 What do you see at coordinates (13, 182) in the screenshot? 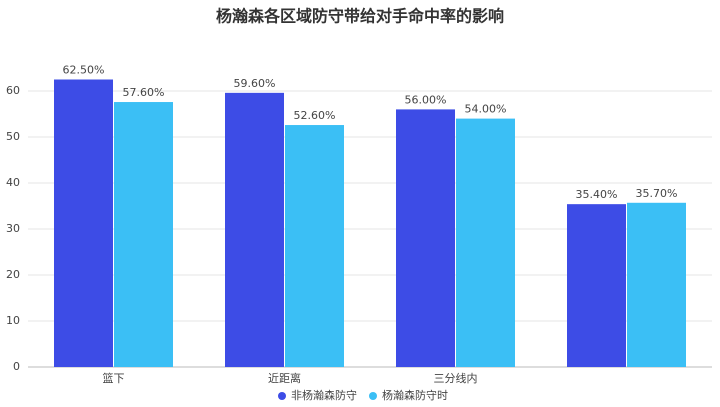
I see `y-tick-label: 40` at bounding box center [13, 182].